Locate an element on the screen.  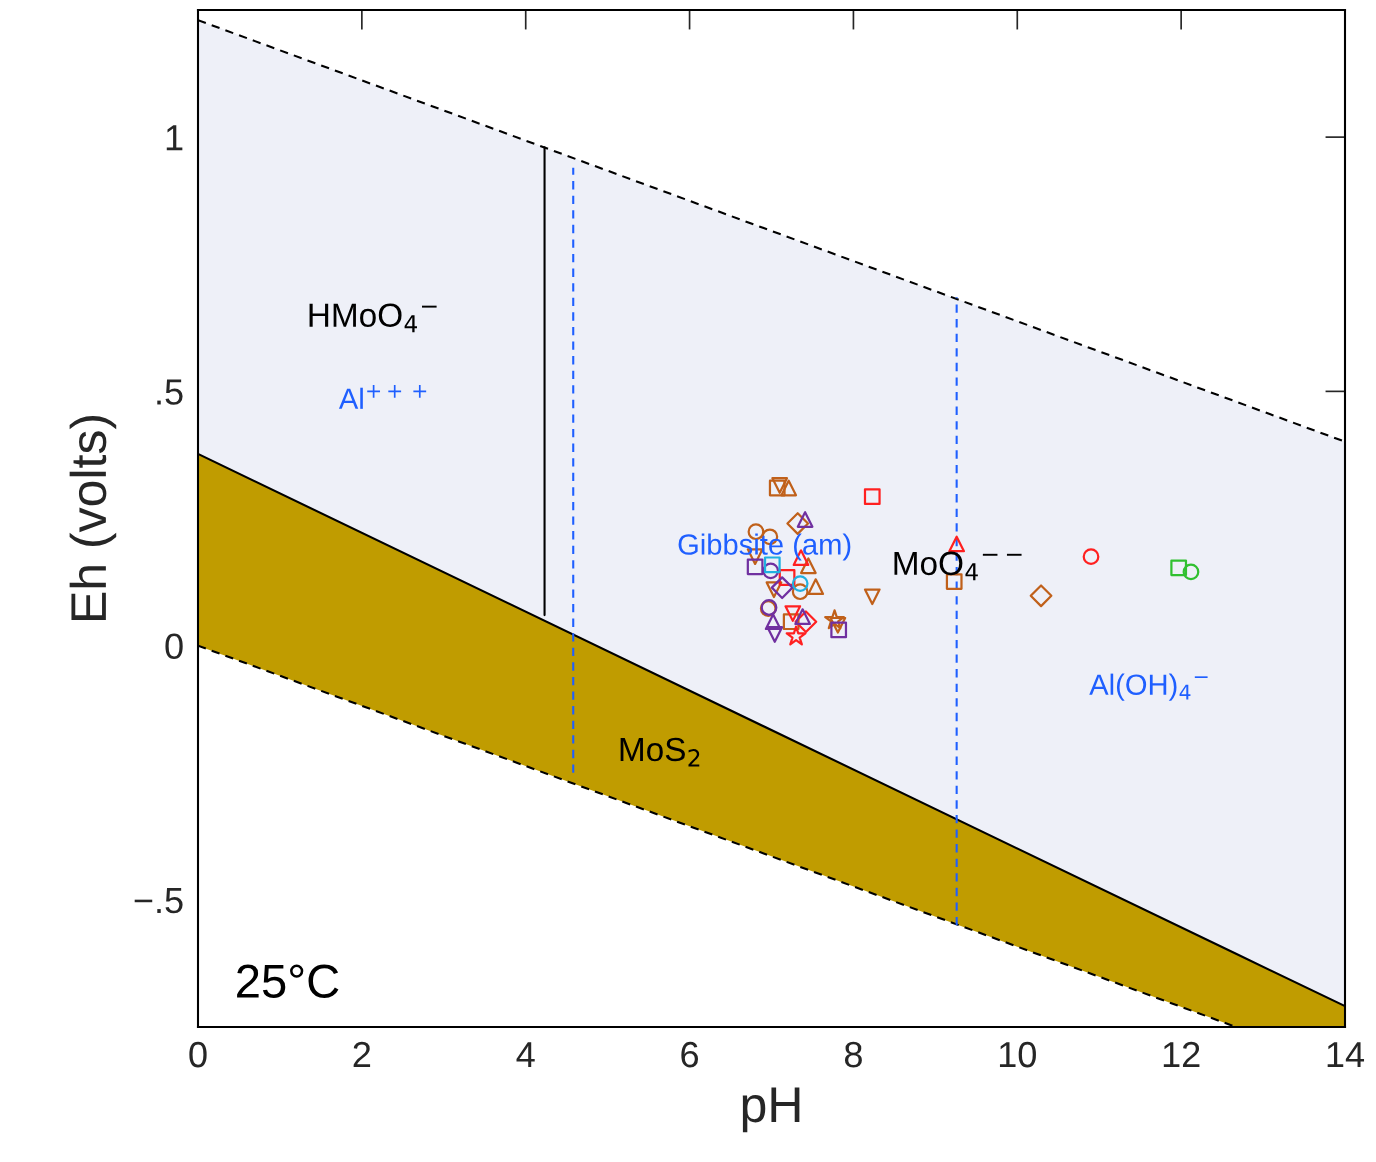
x-axis-title: pH is located at coordinates (771, 1110).